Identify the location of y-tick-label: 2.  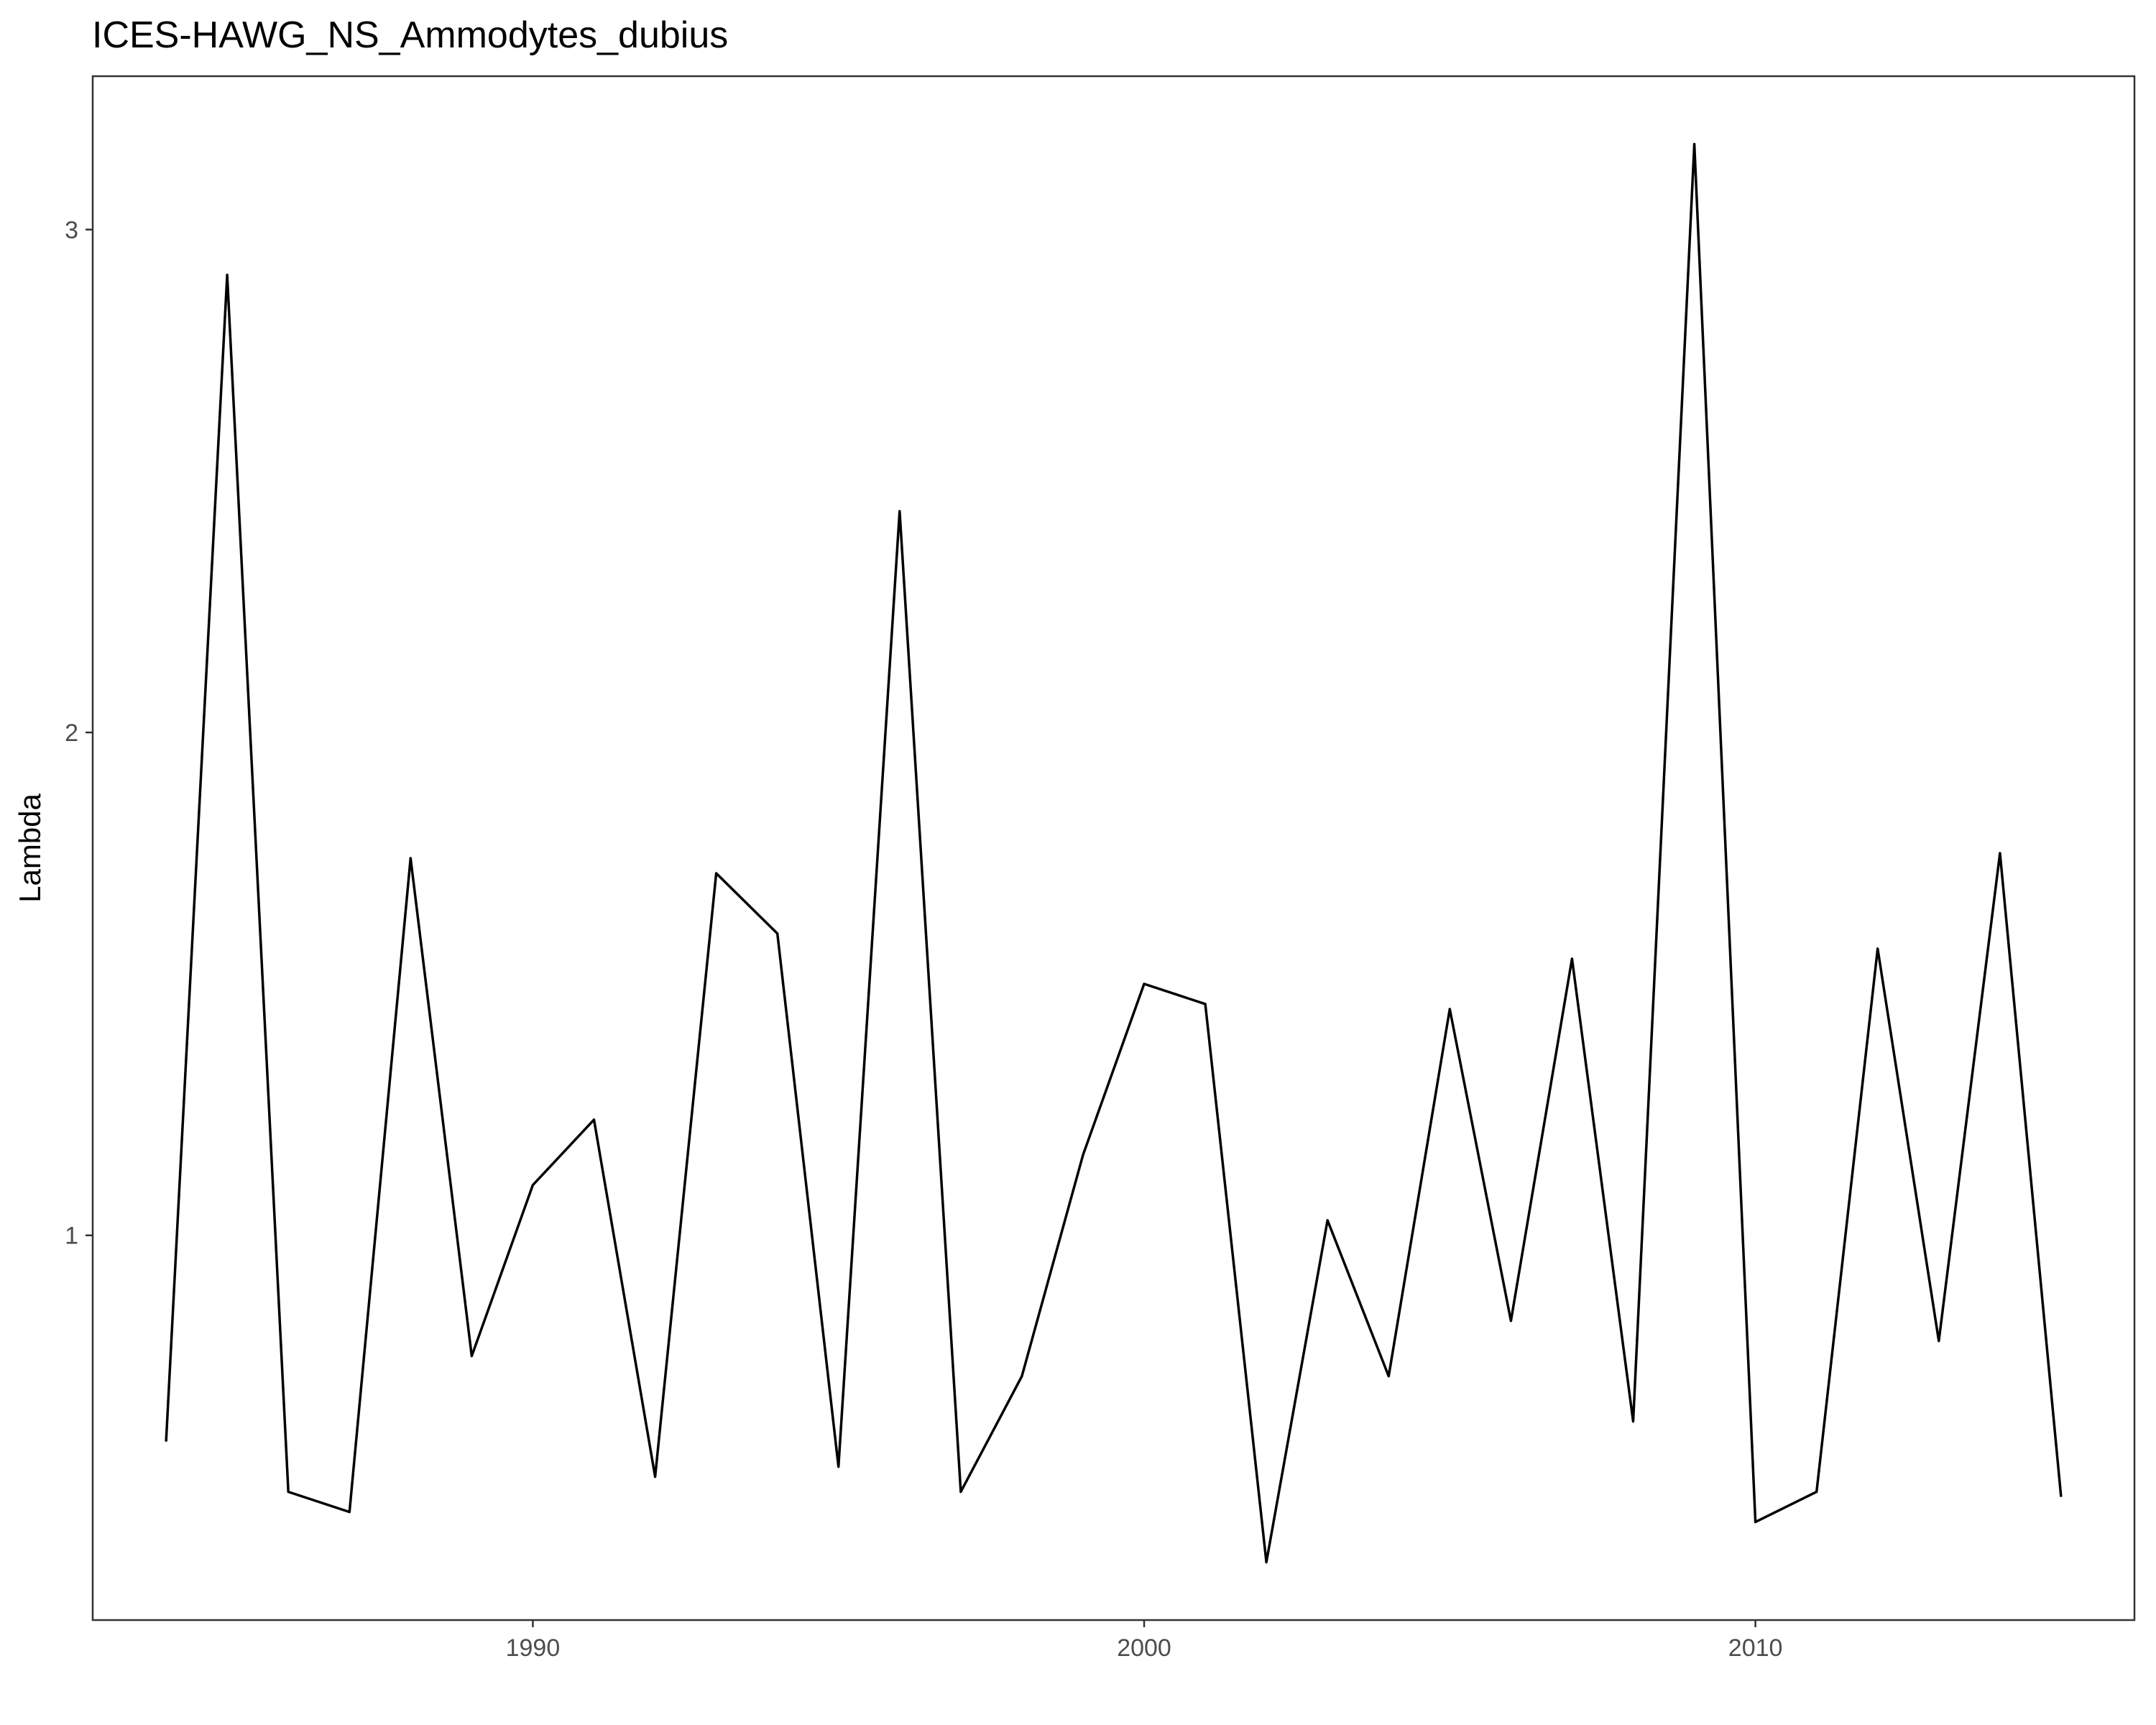
(71, 733).